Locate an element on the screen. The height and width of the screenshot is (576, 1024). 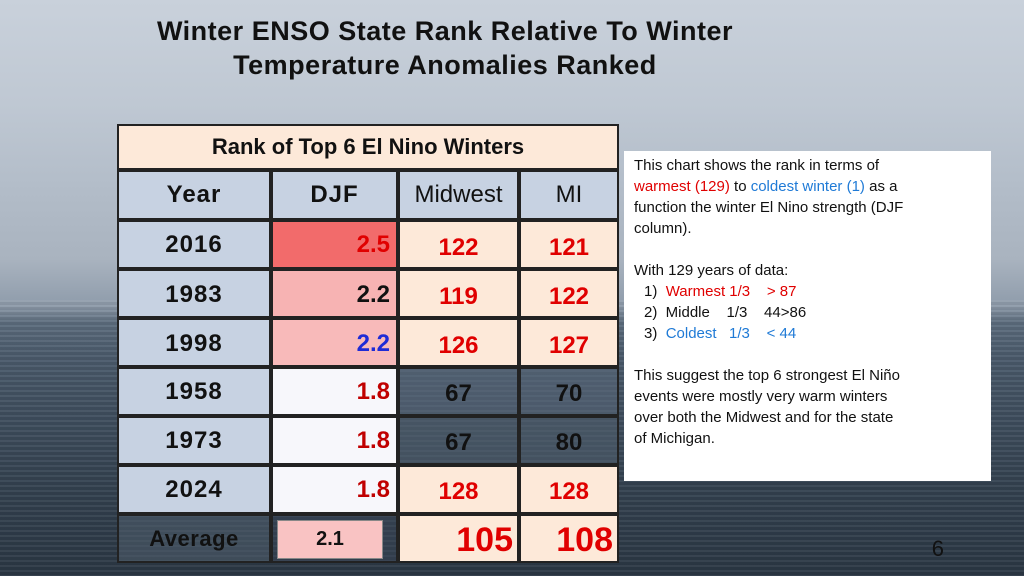
info-line: warmest (129) to coldest winter (1) as a is located at coordinates (807, 186).